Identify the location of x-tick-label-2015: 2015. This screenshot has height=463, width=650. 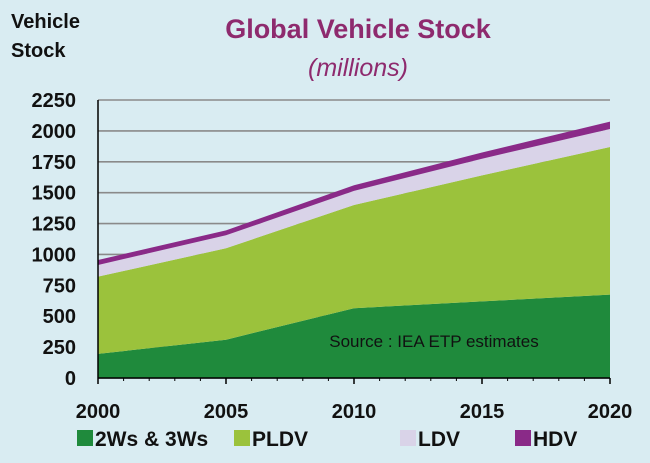
(482, 412).